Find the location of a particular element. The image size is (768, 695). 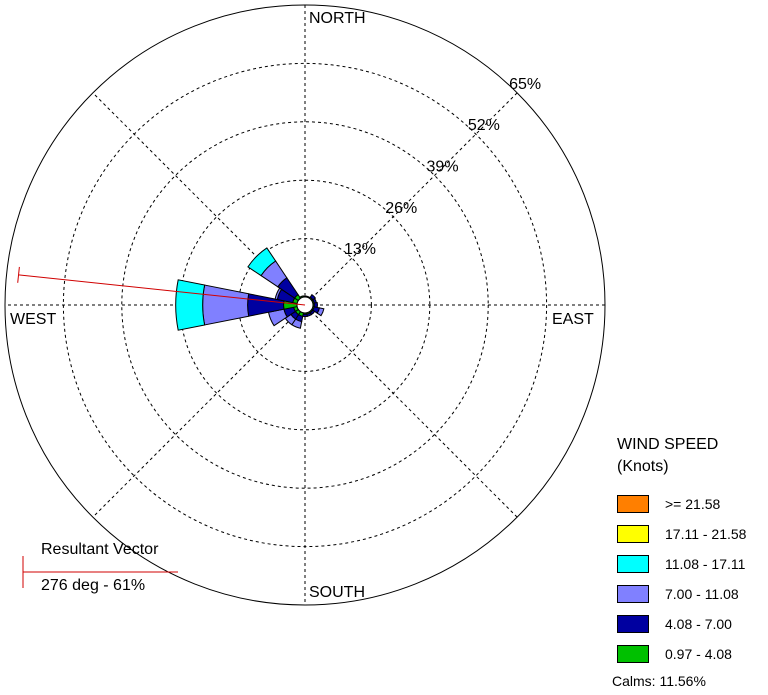

legend-label: 17.11 - 21.58 is located at coordinates (706, 534).